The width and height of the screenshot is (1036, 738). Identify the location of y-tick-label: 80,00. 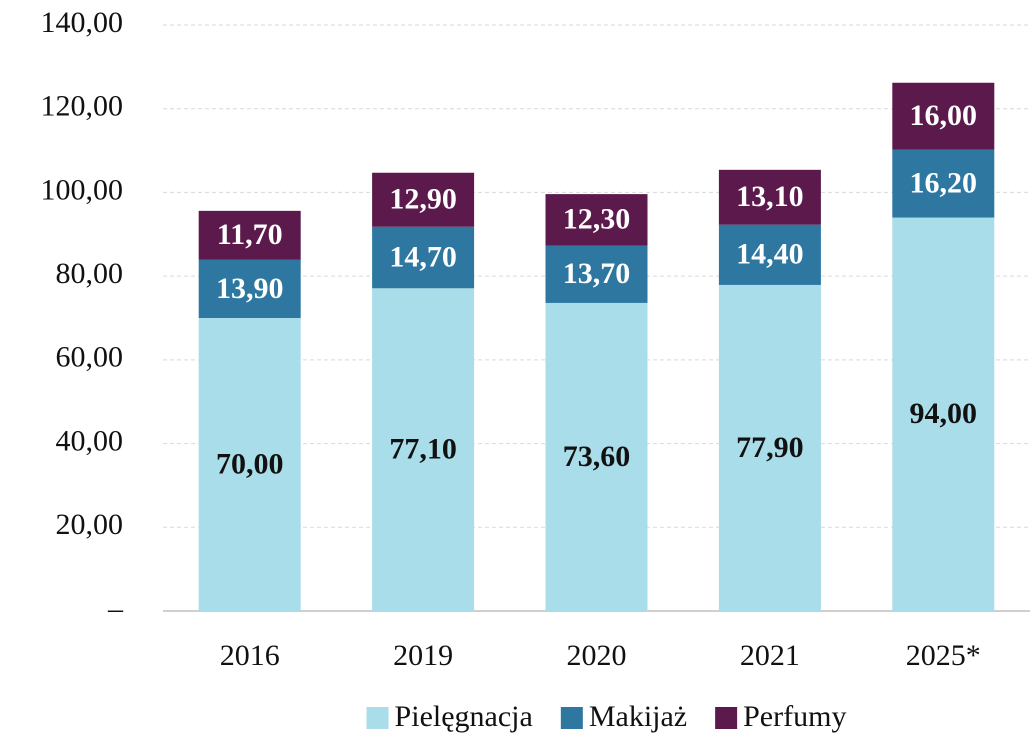
(90, 273).